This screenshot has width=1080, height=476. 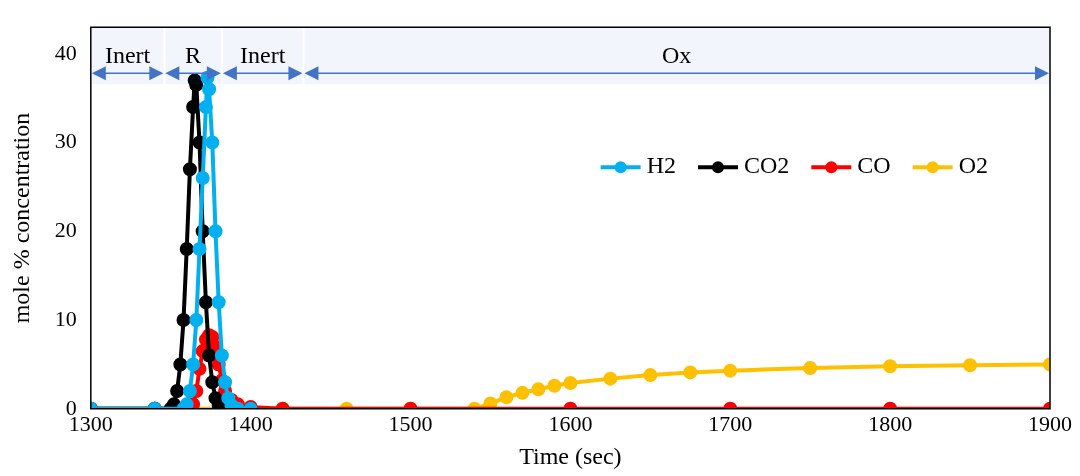 I want to click on legend-label: H2, so click(x=661, y=165).